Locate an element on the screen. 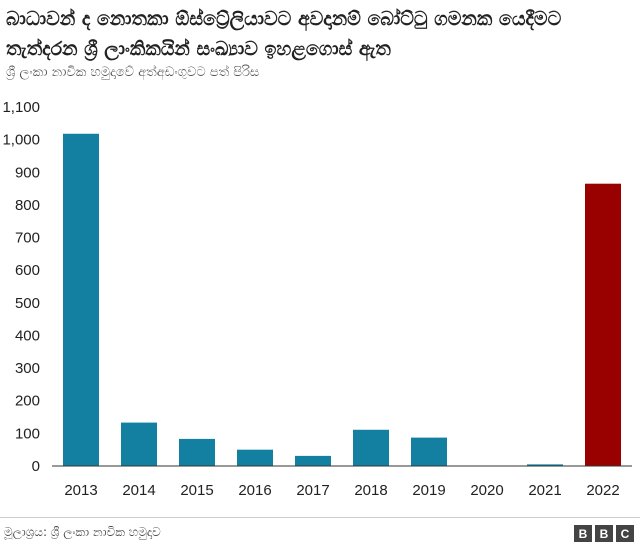  x-tick-label: 2016 is located at coordinates (254, 490).